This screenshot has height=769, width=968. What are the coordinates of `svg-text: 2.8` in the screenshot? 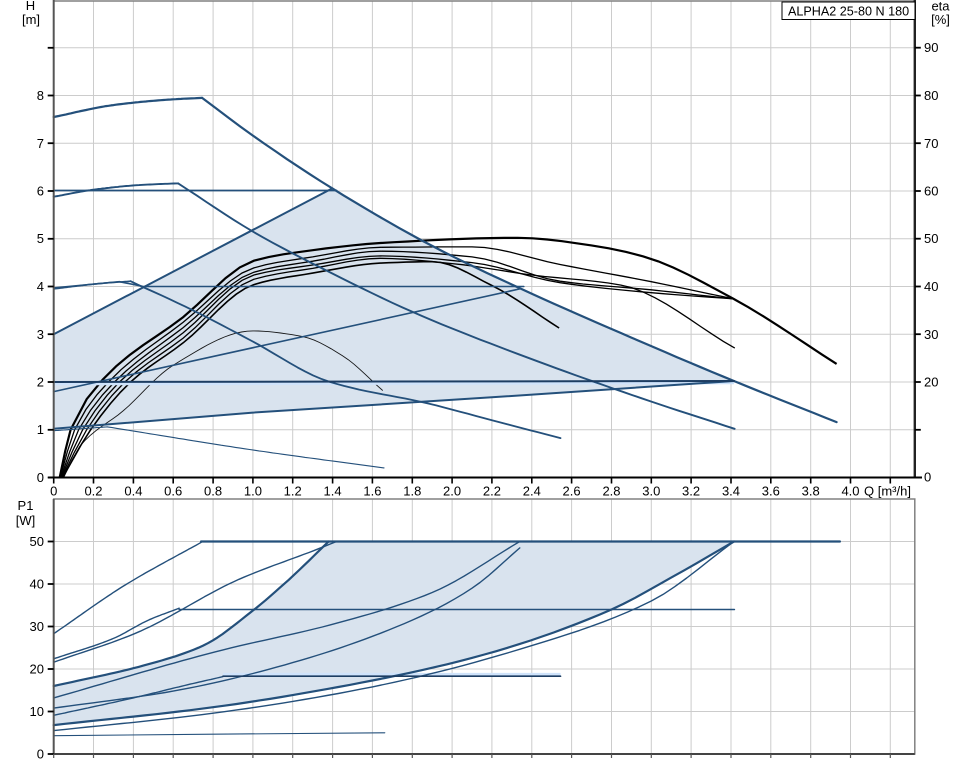 It's located at (611, 491).